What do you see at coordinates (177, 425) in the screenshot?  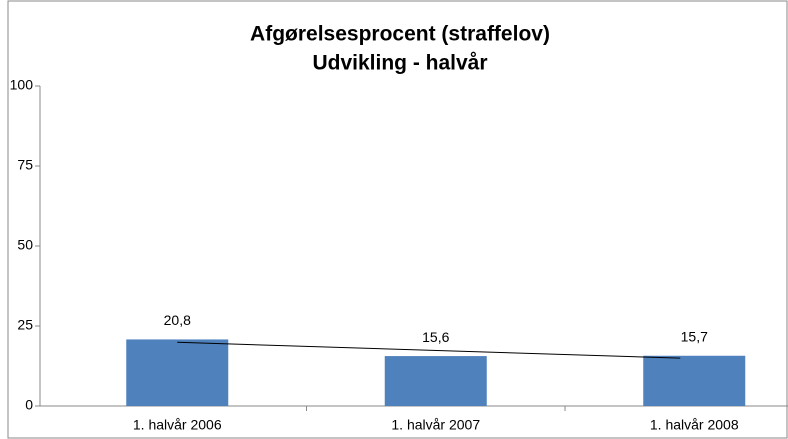 I see `x-tick-label: 1. halvår 2006` at bounding box center [177, 425].